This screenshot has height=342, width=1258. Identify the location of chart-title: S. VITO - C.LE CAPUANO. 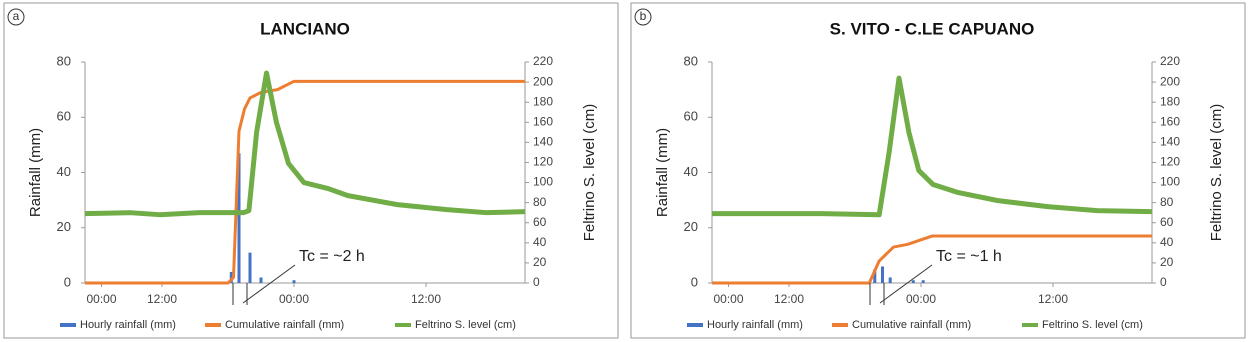
(932, 28).